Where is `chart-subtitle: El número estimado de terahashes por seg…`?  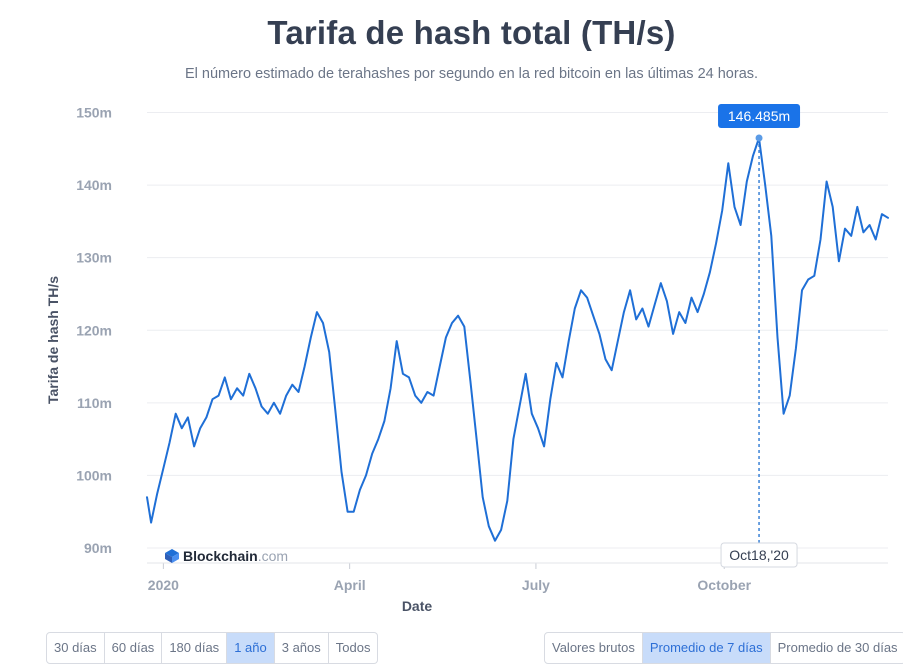
chart-subtitle: El número estimado de terahashes por seg… is located at coordinates (471, 74).